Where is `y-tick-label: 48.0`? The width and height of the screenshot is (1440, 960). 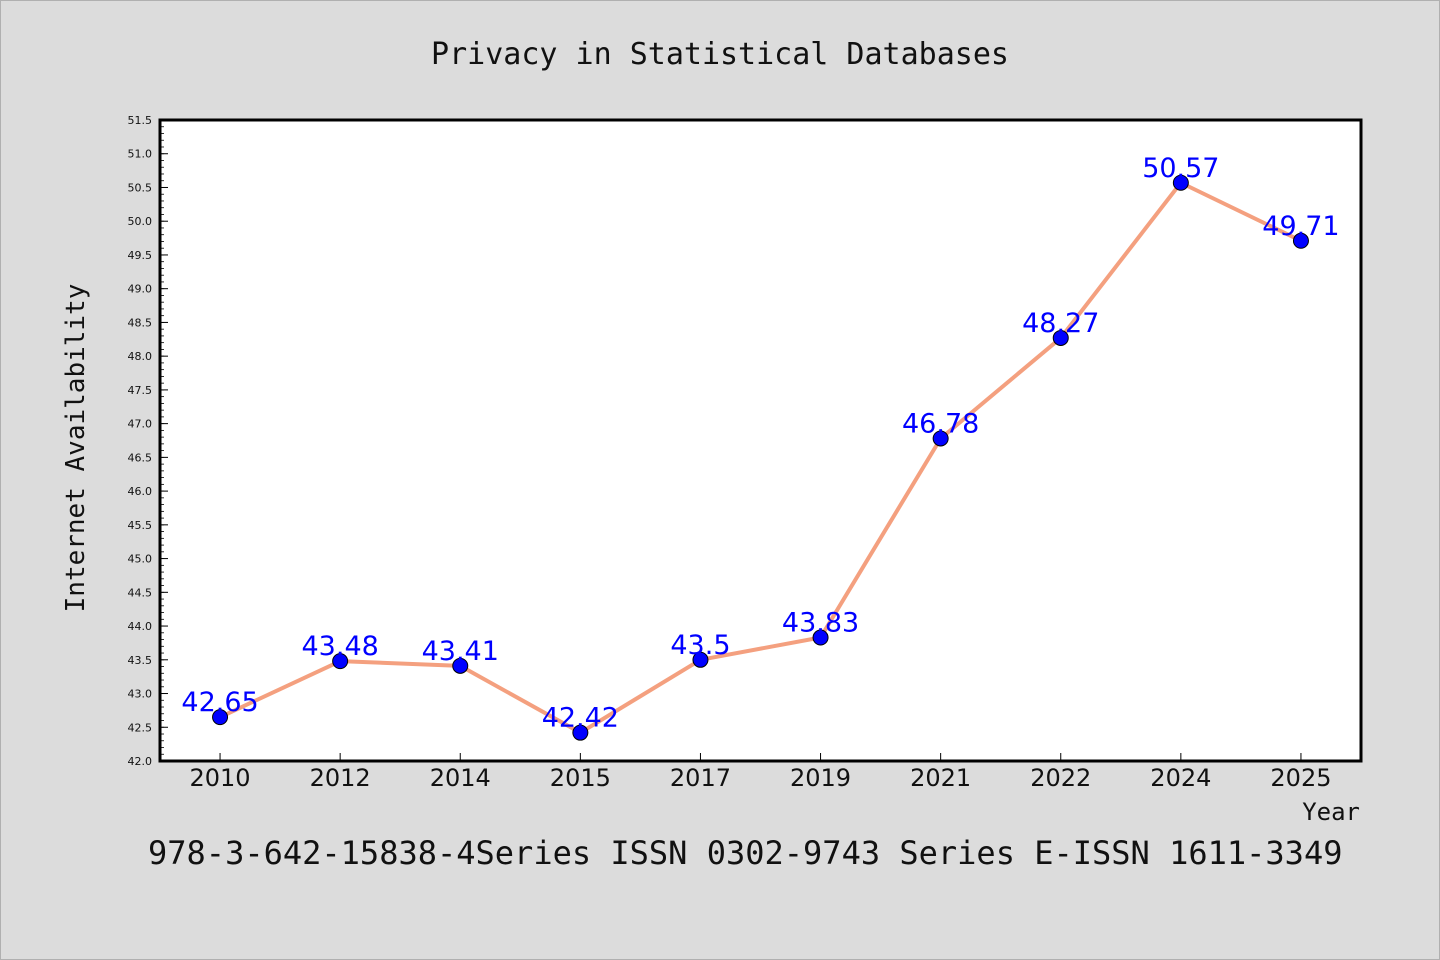
y-tick-label: 48.0 is located at coordinates (140, 356).